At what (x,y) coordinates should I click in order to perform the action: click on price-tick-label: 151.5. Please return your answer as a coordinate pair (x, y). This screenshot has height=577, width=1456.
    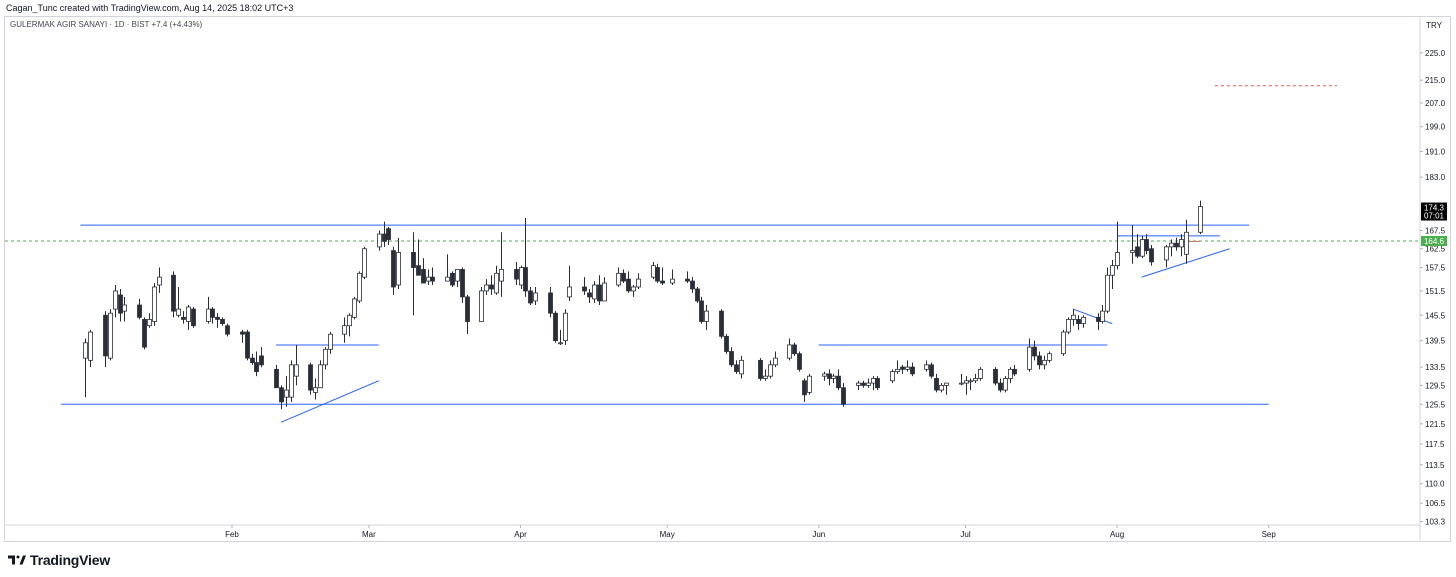
    Looking at the image, I should click on (1435, 291).